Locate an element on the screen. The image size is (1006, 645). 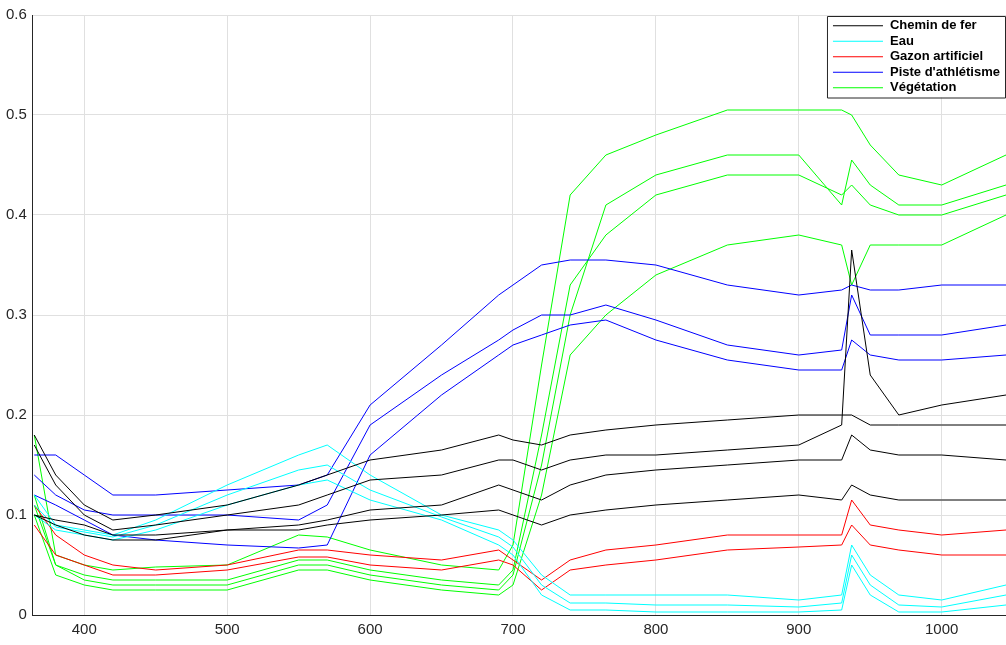
y-tick-label: 0.2 is located at coordinates (16, 414).